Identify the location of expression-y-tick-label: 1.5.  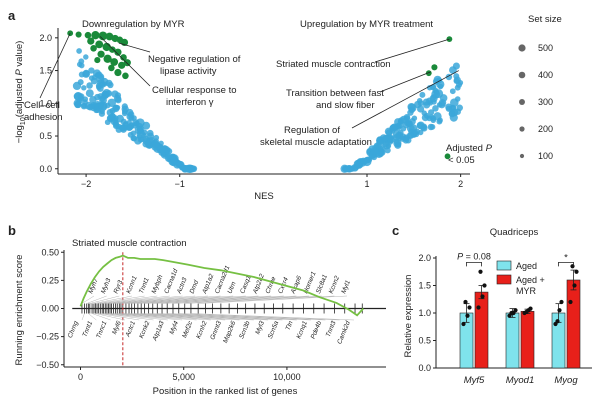
(424, 286).